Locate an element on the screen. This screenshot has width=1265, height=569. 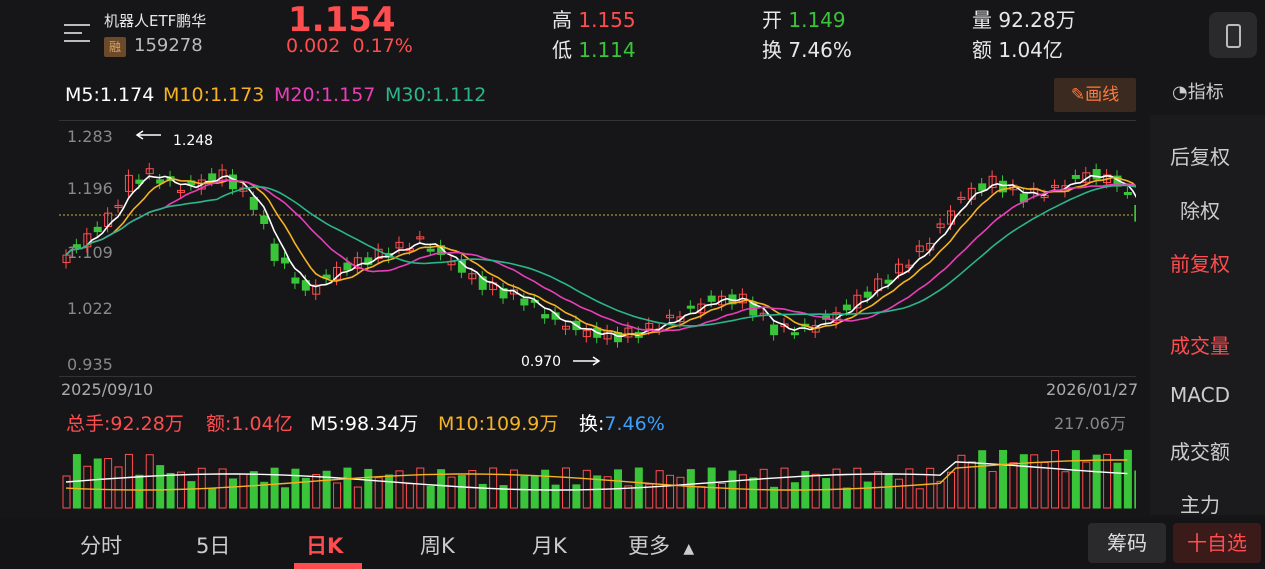
y-tick: 0.935 is located at coordinates (90, 364).